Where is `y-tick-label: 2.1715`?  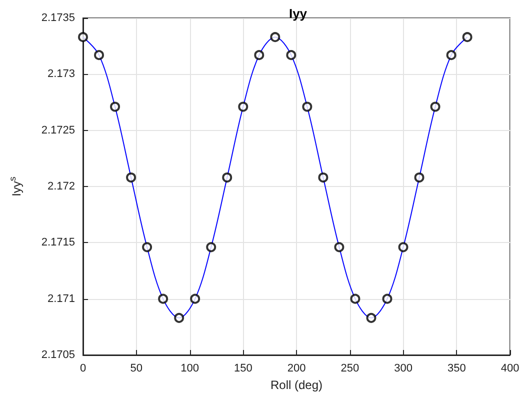
y-tick-label: 2.1715 is located at coordinates (58, 242).